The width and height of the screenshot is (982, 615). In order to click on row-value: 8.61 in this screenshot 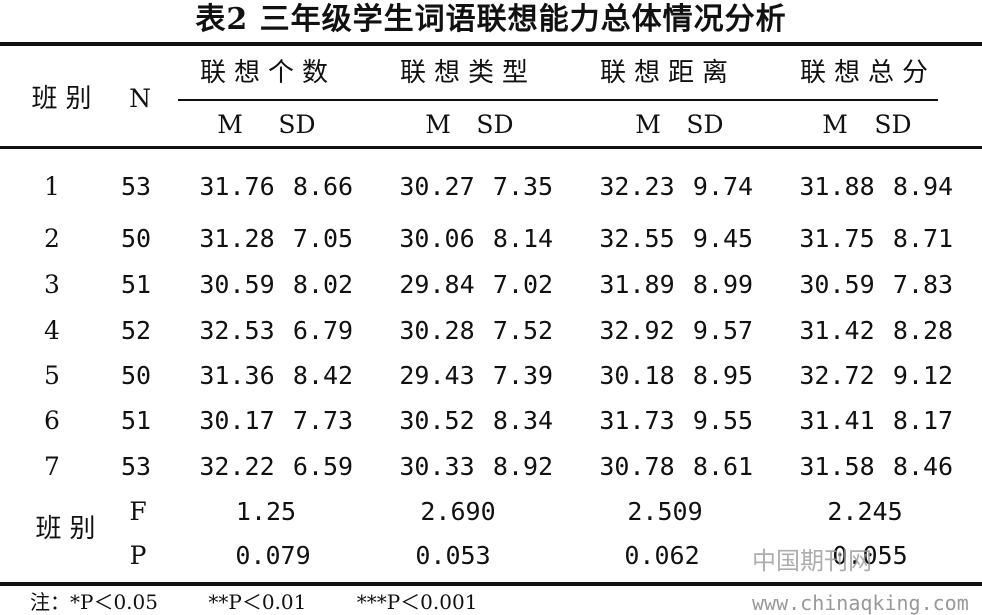, I will do `click(723, 466)`.